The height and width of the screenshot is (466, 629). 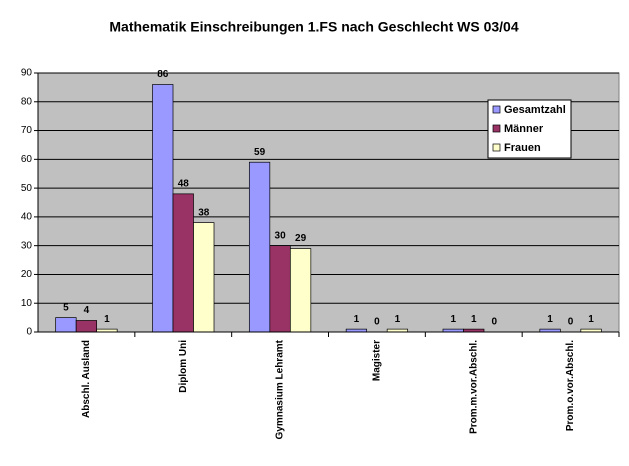 I want to click on y-tick-label: 0, so click(x=29, y=332).